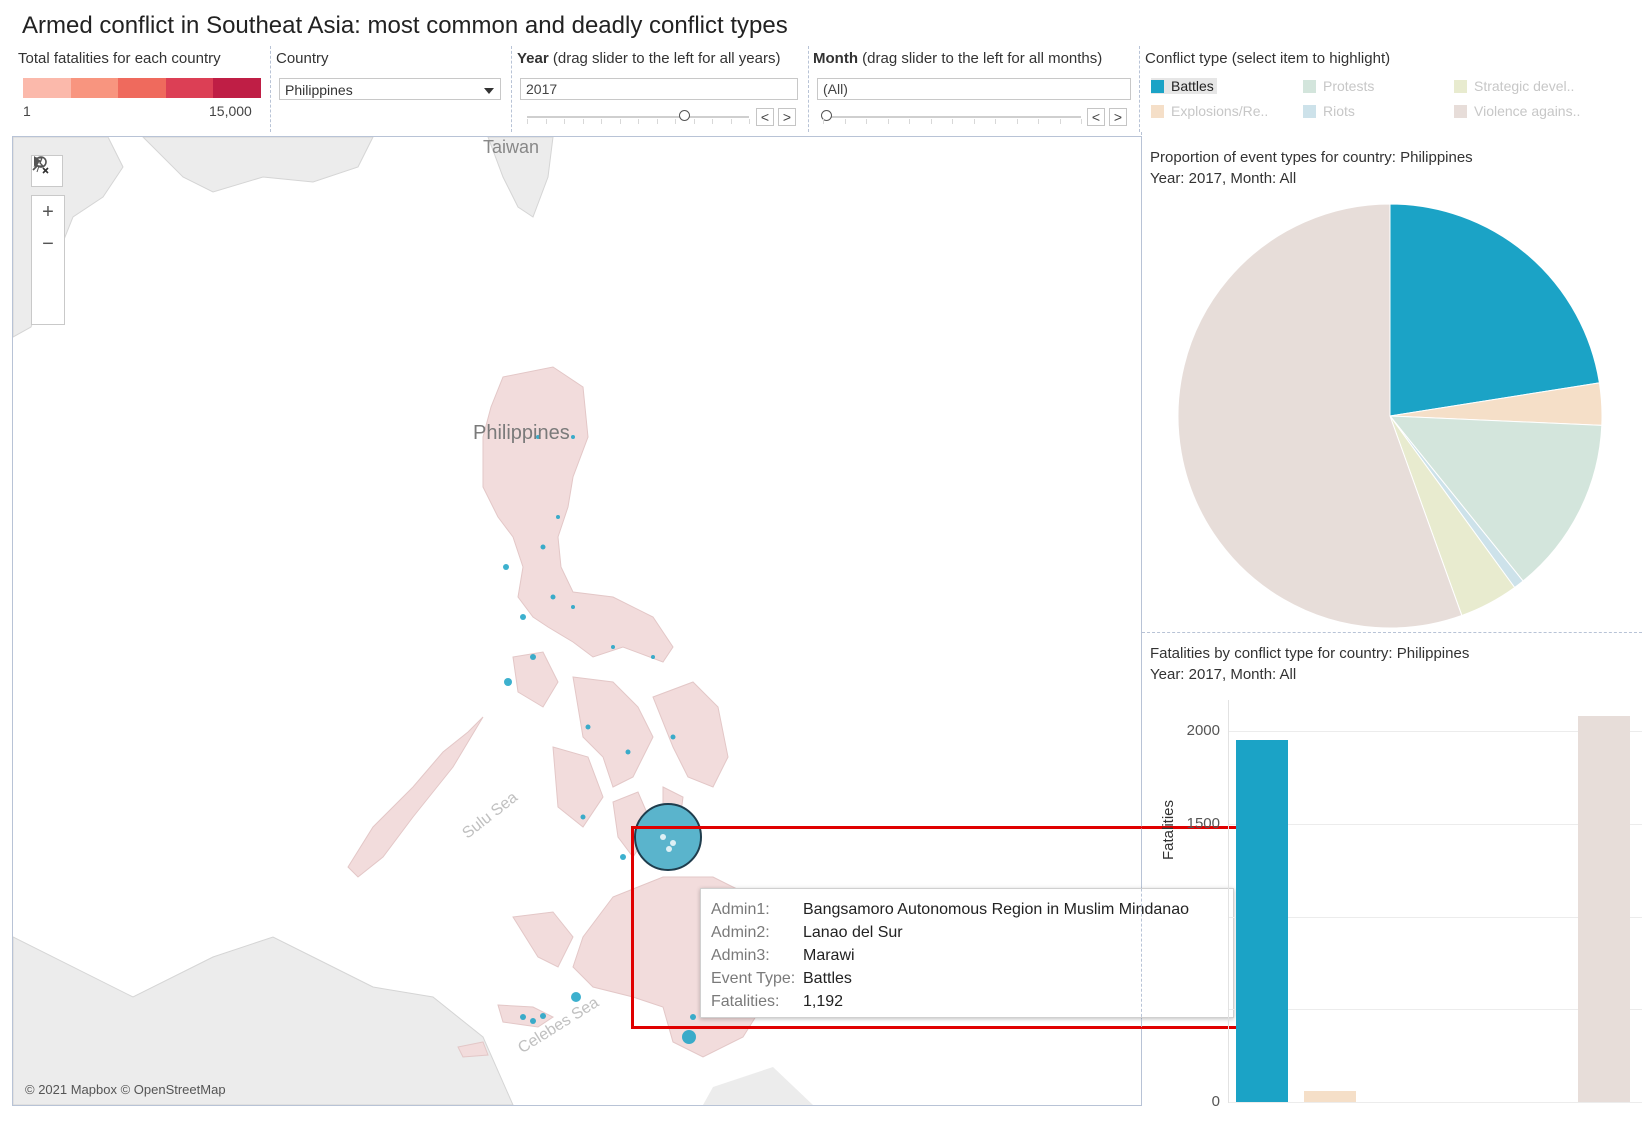 Image resolution: width=1642 pixels, height=1125 pixels. What do you see at coordinates (823, 1001) in the screenshot?
I see `tooltip-value: 1,192` at bounding box center [823, 1001].